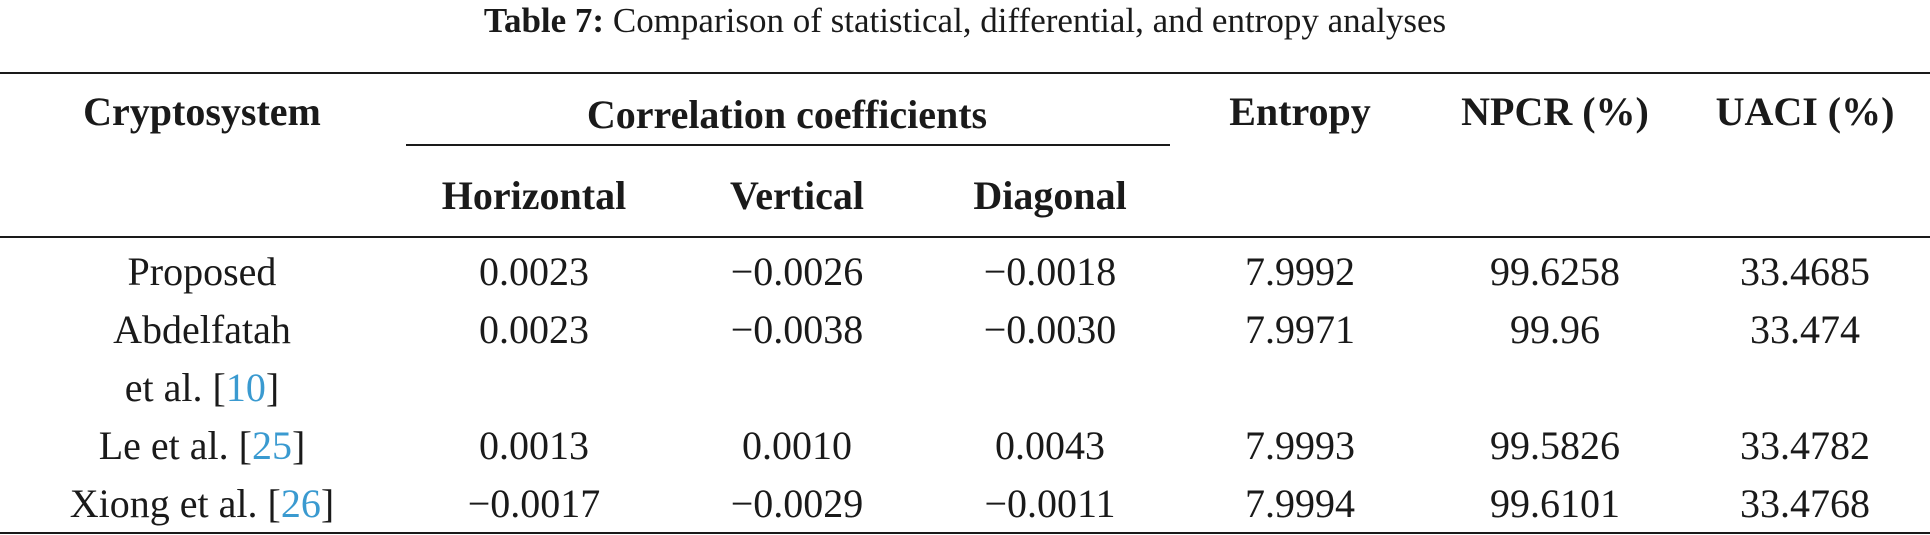 This screenshot has width=1930, height=535. Describe the element at coordinates (1050, 195) in the screenshot. I see `header-diagonal: Diagonal` at that location.